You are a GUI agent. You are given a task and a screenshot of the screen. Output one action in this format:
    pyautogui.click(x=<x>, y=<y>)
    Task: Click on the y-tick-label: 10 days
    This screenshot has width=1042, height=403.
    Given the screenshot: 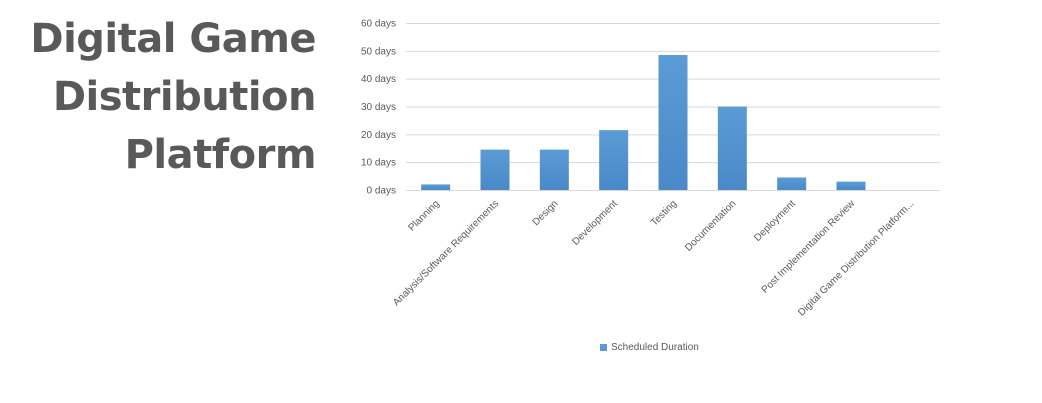 What is the action you would take?
    pyautogui.click(x=378, y=163)
    